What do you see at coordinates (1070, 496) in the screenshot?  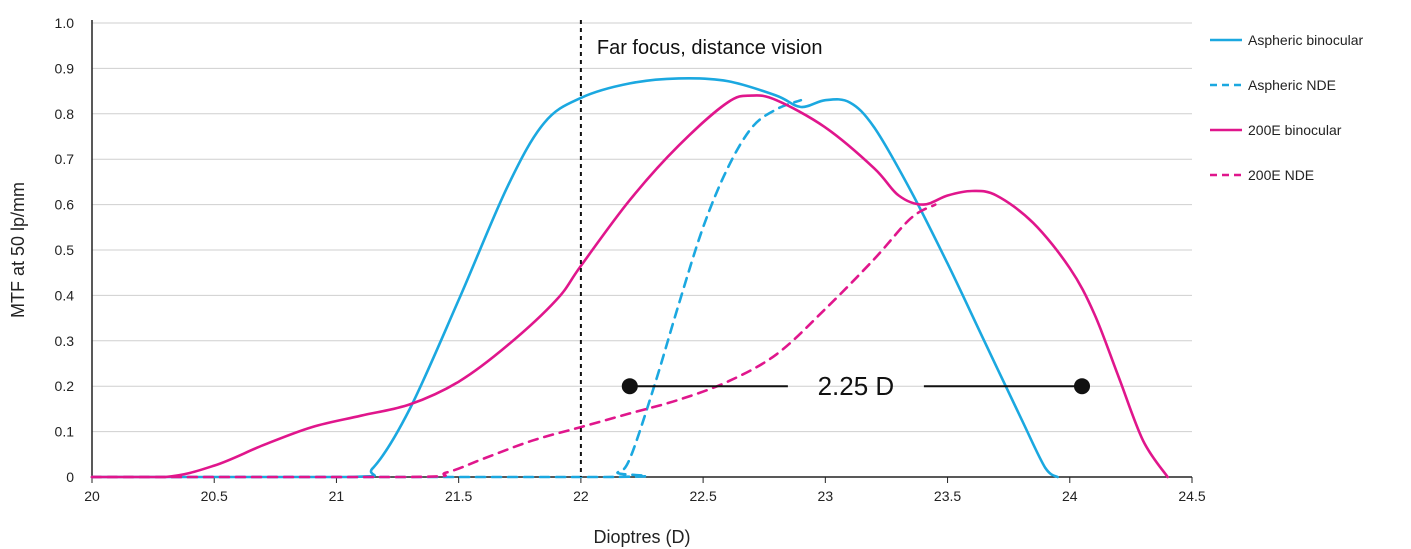 I see `x-tick-label: 24` at bounding box center [1070, 496].